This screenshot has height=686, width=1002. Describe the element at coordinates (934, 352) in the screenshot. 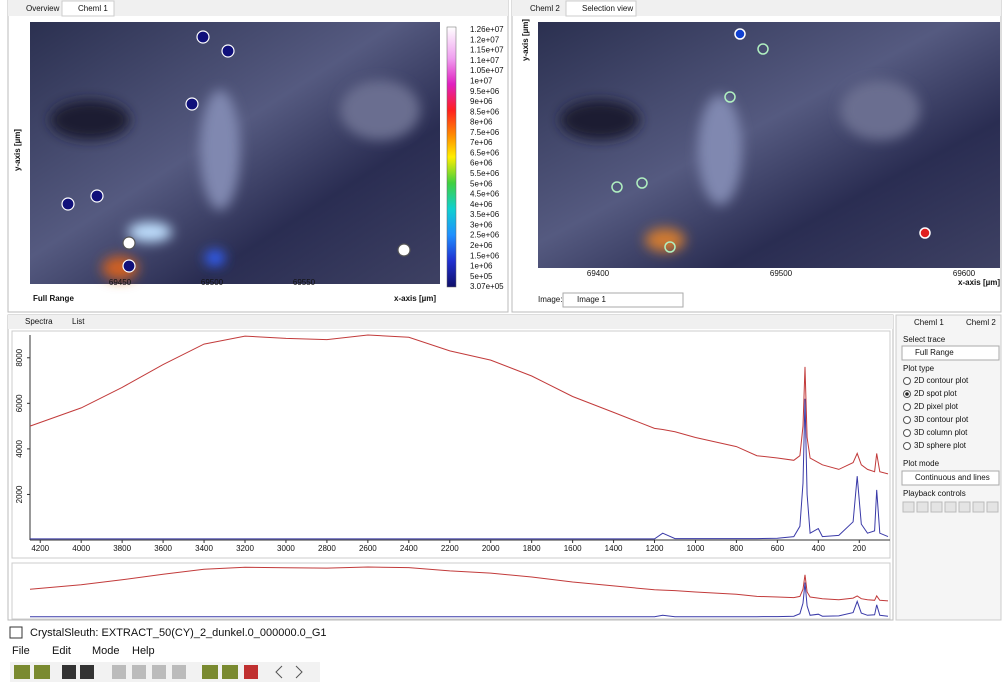

I see `trace-value: Full Range` at that location.